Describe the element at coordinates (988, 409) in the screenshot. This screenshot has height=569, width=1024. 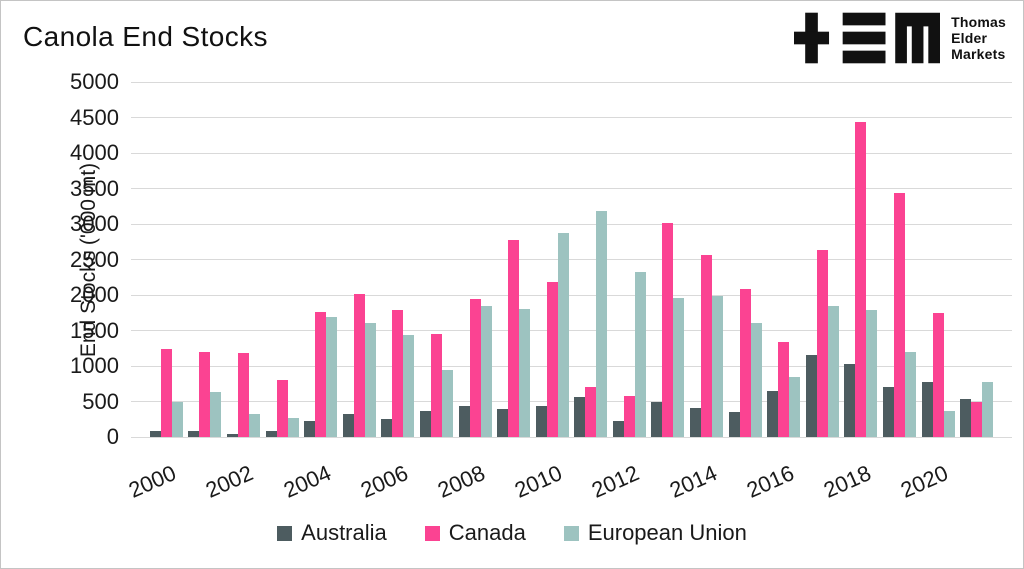
I see `bar-european-union-2021` at that location.